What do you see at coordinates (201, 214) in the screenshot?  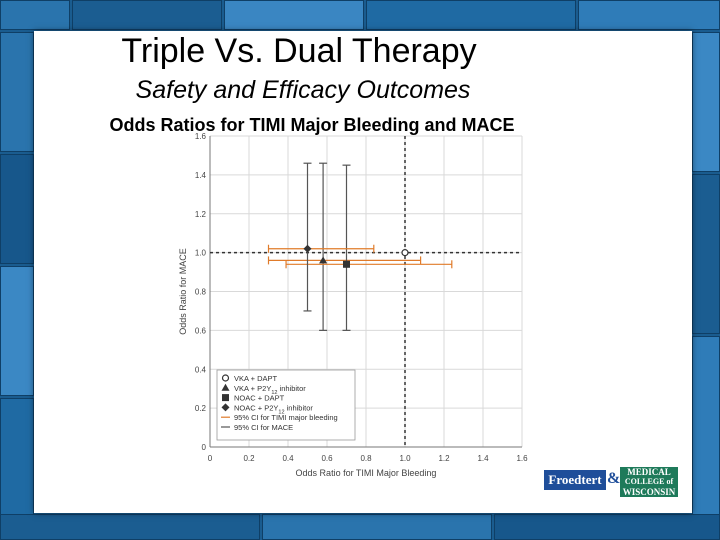 I see `y-tick-label: 1.2` at bounding box center [201, 214].